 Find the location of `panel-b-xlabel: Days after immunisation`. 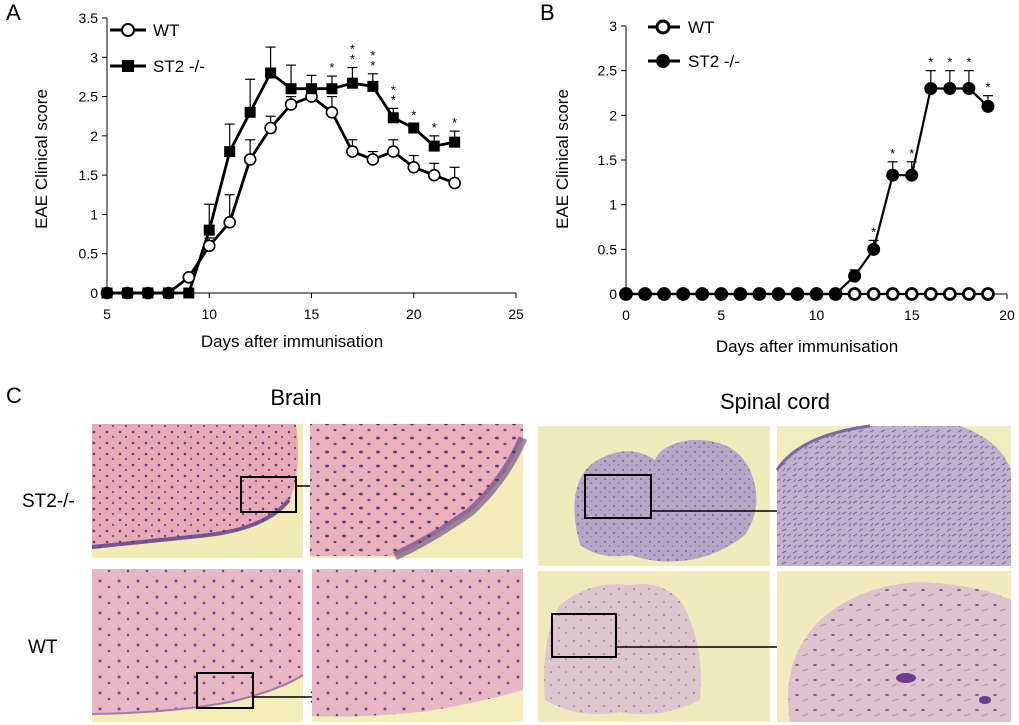

panel-b-xlabel: Days after immunisation is located at coordinates (807, 346).